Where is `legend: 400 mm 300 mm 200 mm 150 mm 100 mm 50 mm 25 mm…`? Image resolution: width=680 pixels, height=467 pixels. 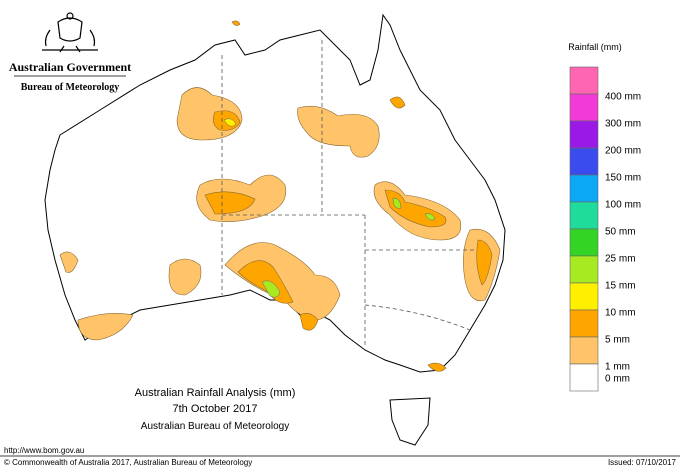
legend: 400 mm 300 mm 200 mm 150 mm 100 mm 50 mm 25 mm… is located at coordinates (605, 229).